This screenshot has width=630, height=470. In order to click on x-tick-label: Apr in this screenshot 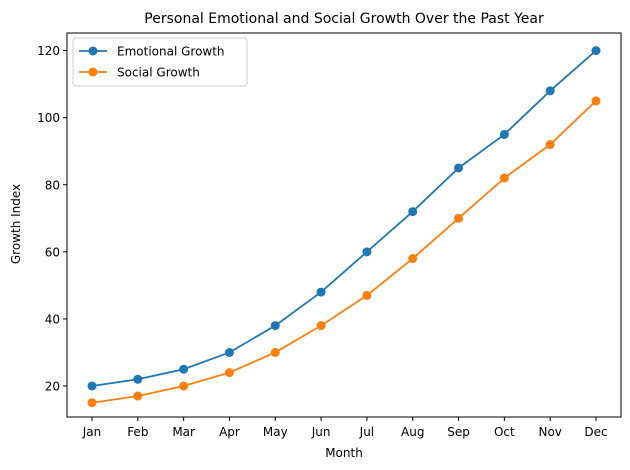, I will do `click(229, 432)`.